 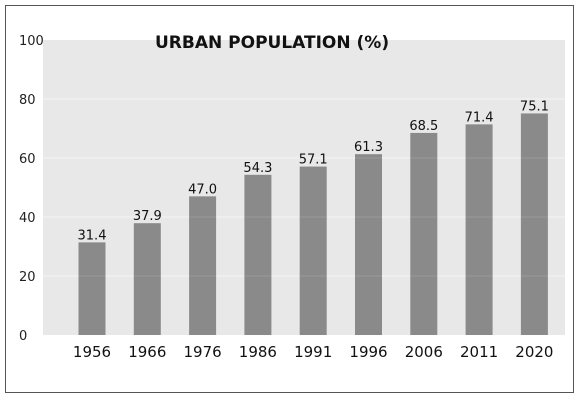 I want to click on bar-1966, so click(x=147, y=279).